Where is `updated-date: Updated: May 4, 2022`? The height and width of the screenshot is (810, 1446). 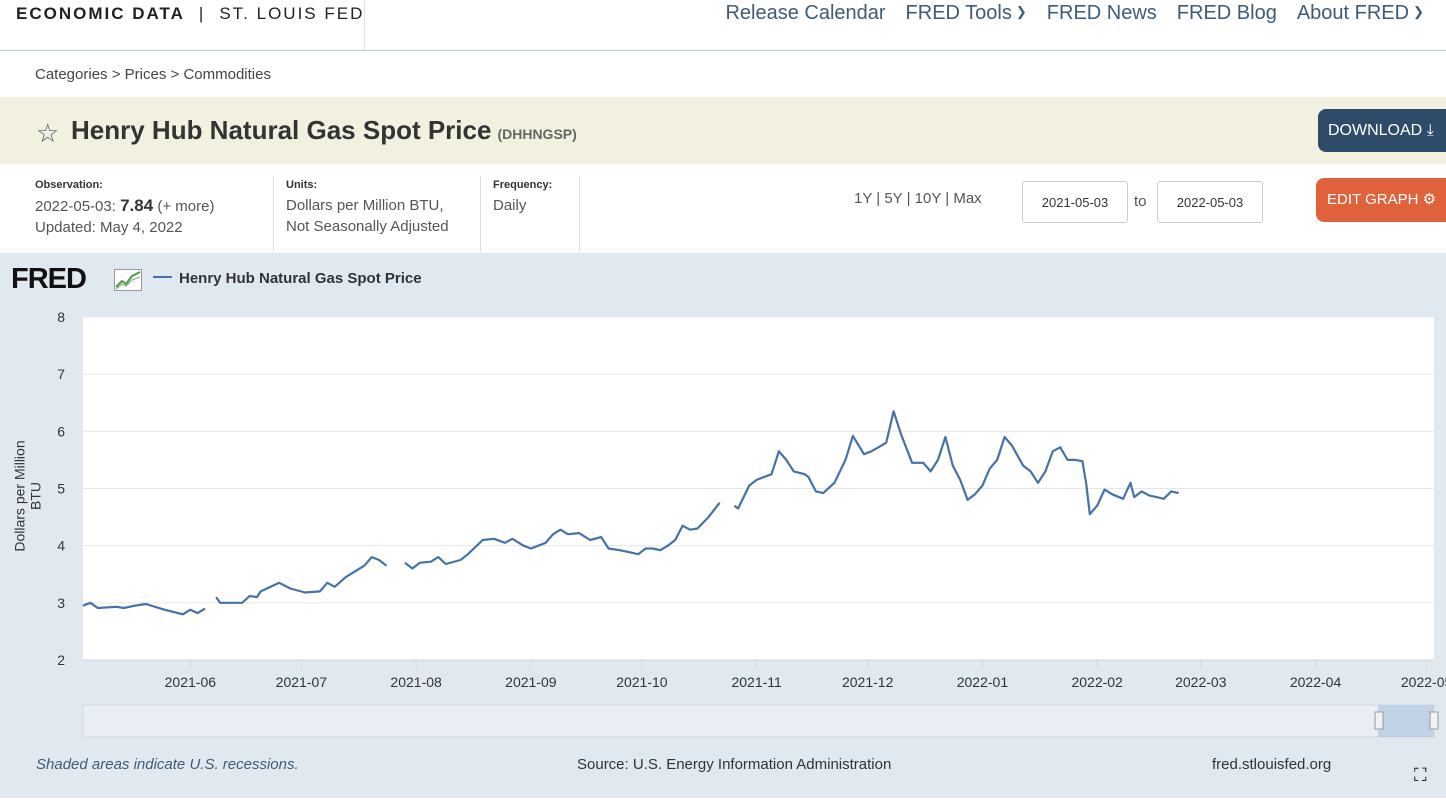 updated-date: Updated: May 4, 2022 is located at coordinates (109, 227).